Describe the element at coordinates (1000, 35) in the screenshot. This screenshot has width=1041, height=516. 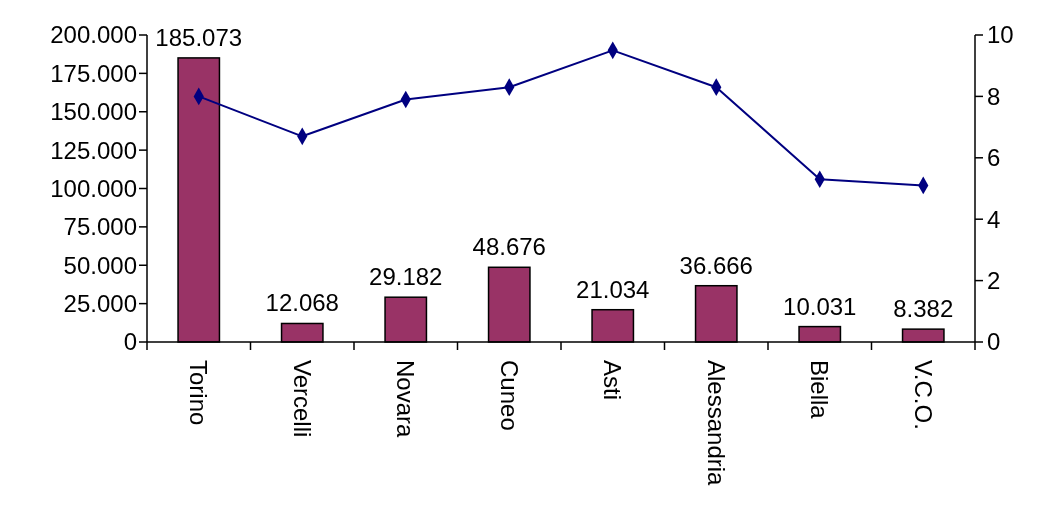
I see `y2-tick-label: 10` at that location.